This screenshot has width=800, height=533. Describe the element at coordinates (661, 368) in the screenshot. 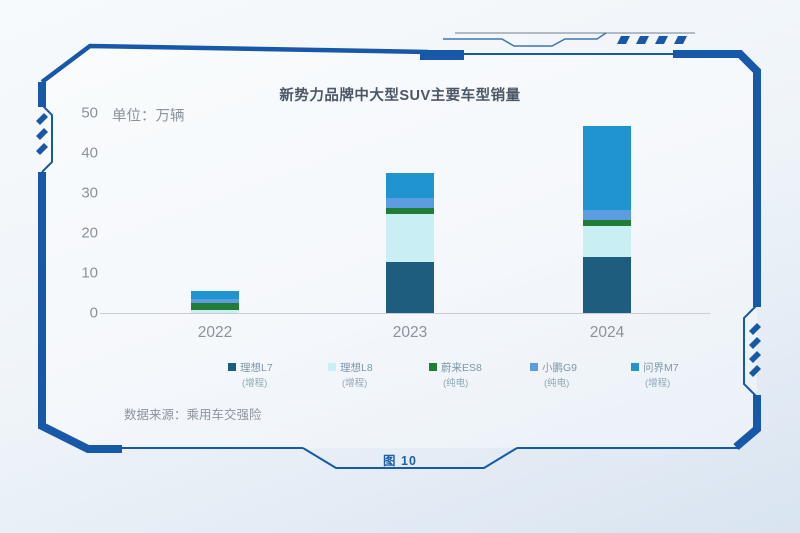

I see `legend-series-name: 问界M7` at that location.